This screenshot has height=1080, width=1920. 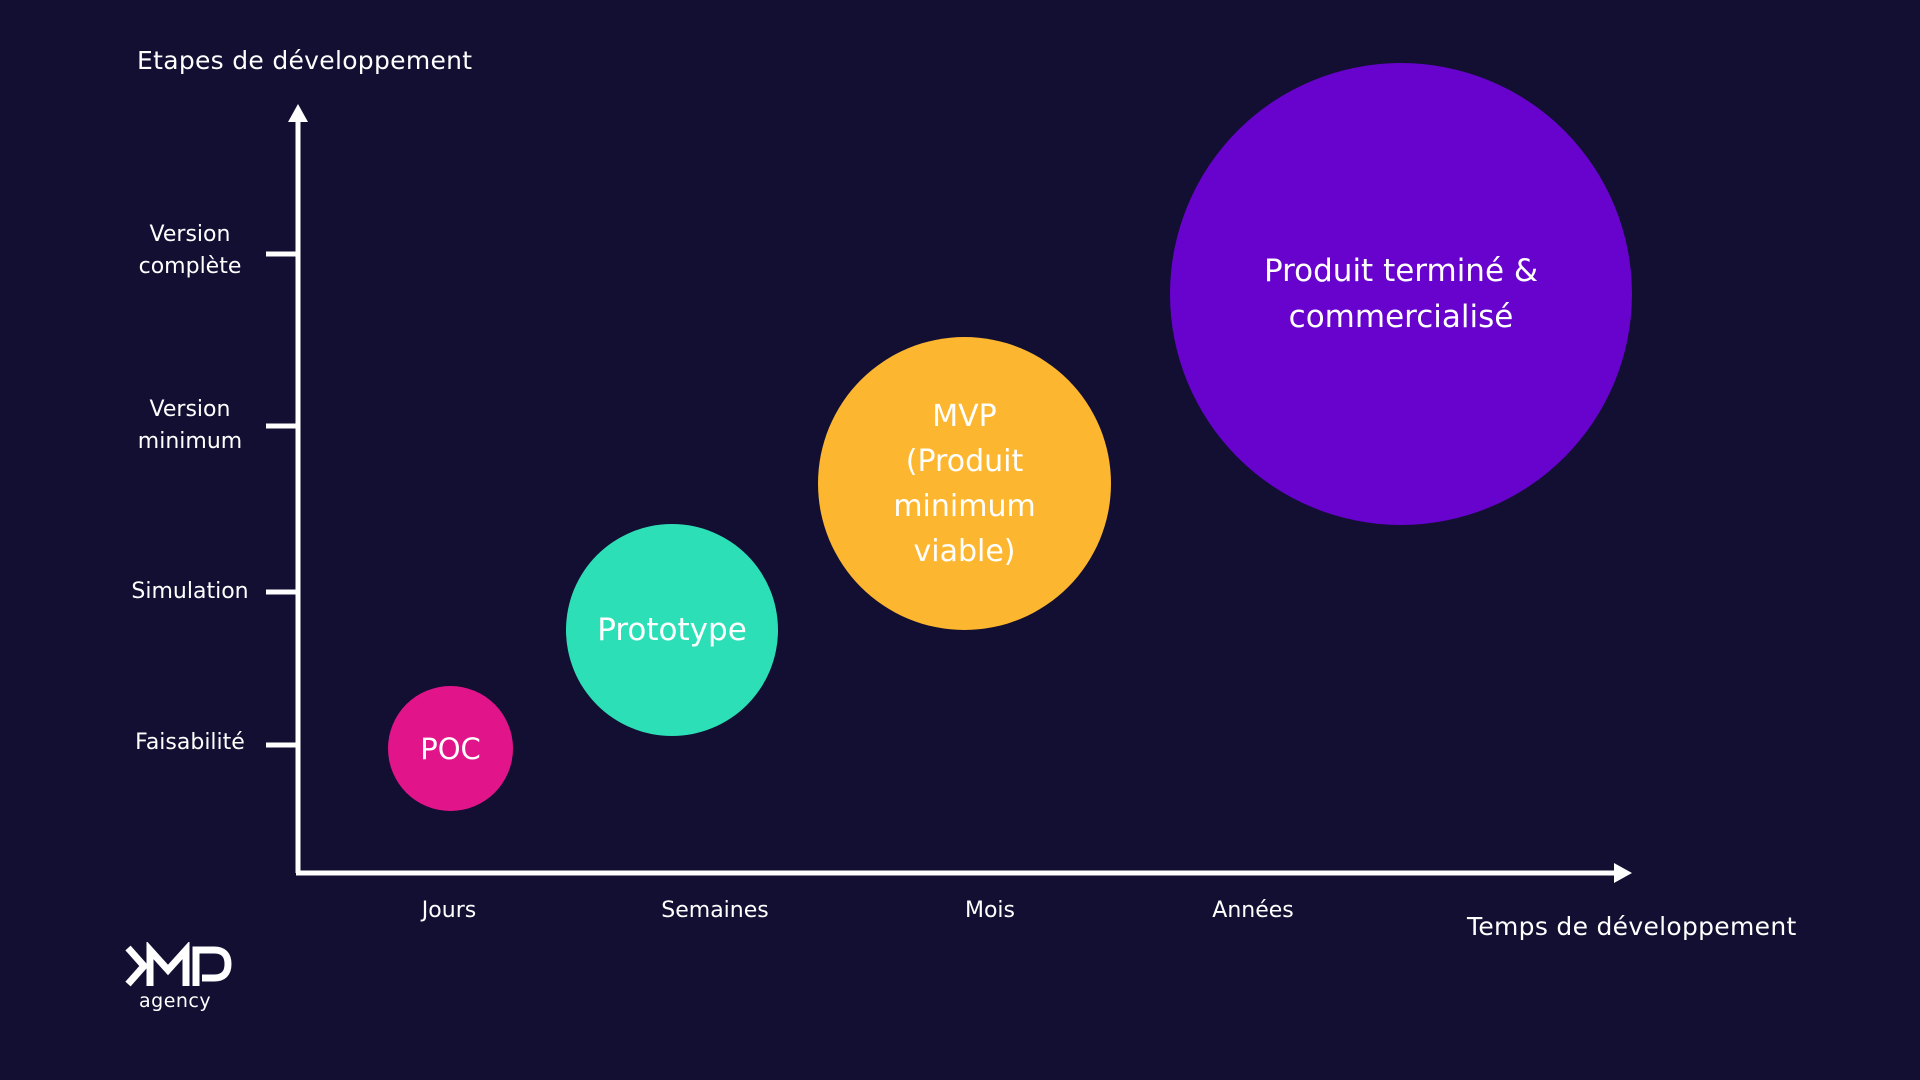 What do you see at coordinates (990, 910) in the screenshot?
I see `x-tick-label-mois: Mois` at bounding box center [990, 910].